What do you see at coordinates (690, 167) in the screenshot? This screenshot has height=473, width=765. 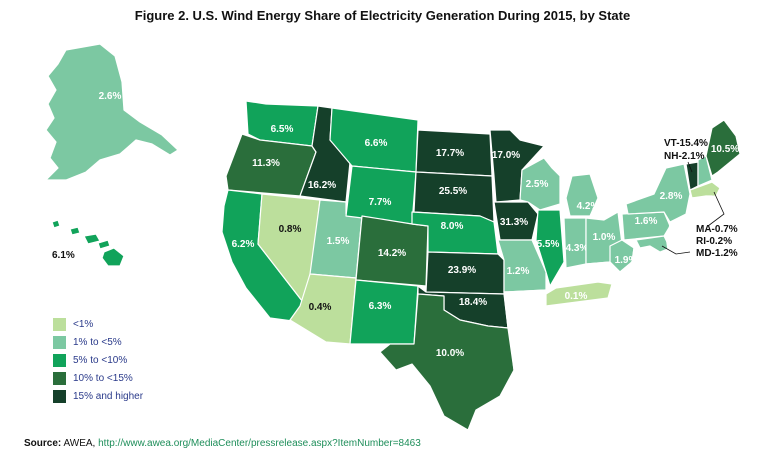 I see `leader-vt` at bounding box center [690, 167].